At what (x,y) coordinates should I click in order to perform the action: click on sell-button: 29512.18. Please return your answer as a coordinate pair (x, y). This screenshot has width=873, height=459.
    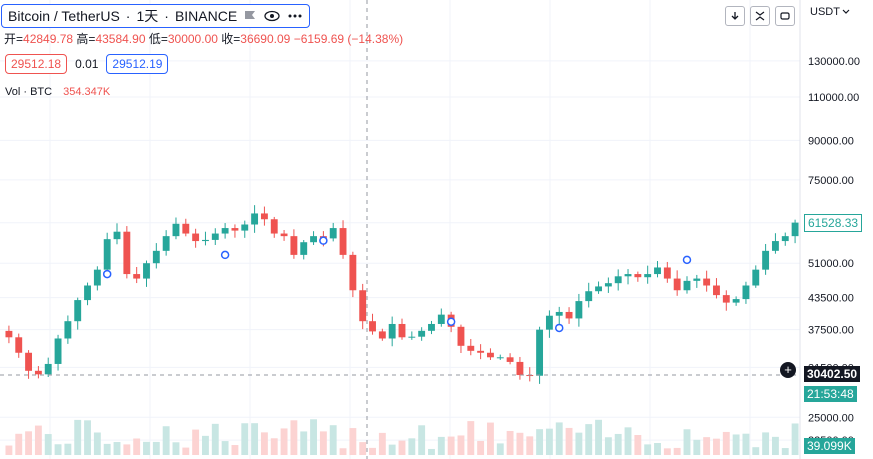
    Looking at the image, I should click on (36, 64).